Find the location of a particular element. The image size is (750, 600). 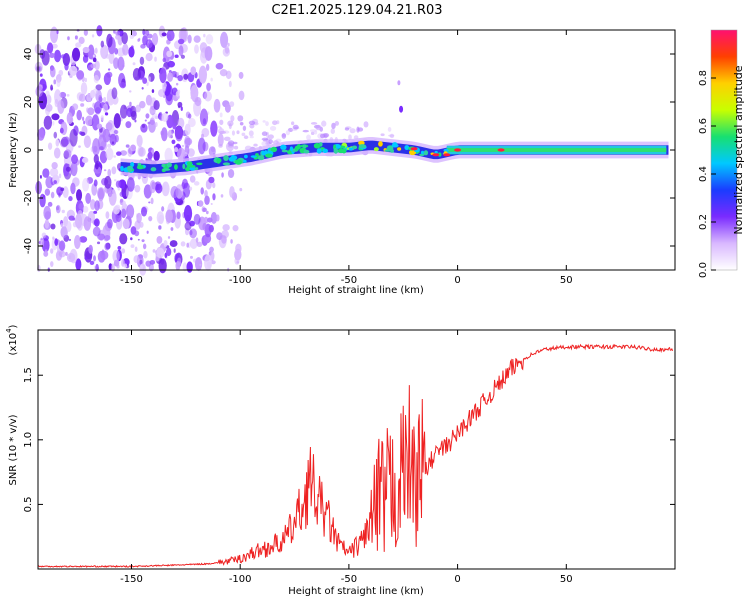

colorbar-ticks: 0.0 0.2 0.4 0.6 0.8 is located at coordinates (707, 174).